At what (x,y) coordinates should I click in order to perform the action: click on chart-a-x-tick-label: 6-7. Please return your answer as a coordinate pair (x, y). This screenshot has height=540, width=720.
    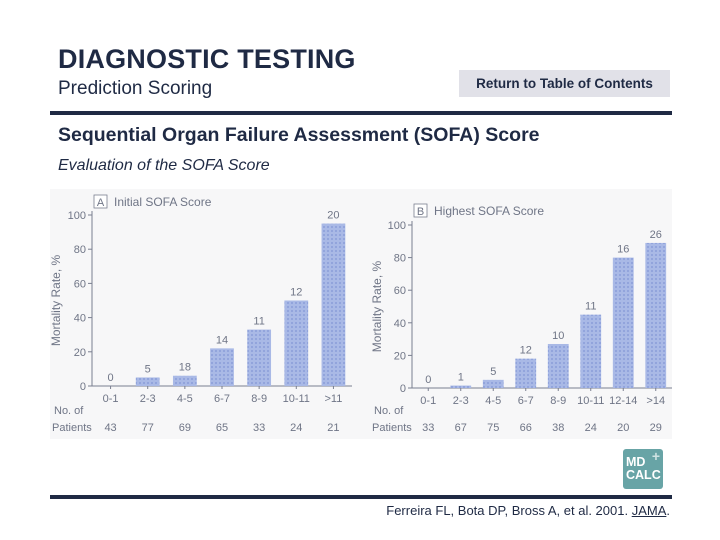
    Looking at the image, I should click on (222, 399).